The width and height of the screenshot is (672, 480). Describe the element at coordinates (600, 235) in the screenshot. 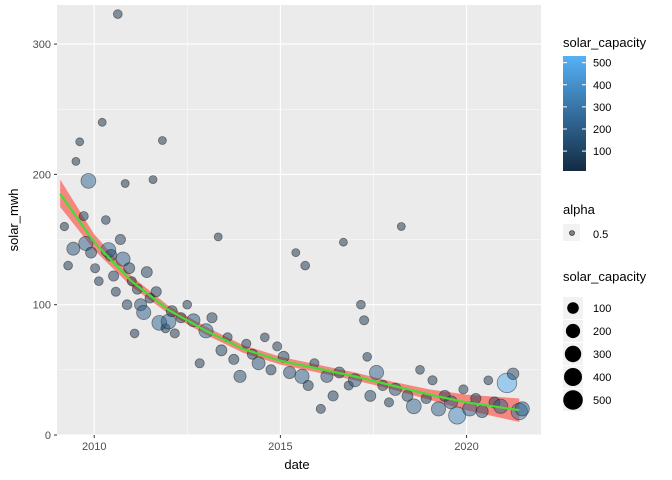

I see `alpha-legend-label: 0.5` at that location.